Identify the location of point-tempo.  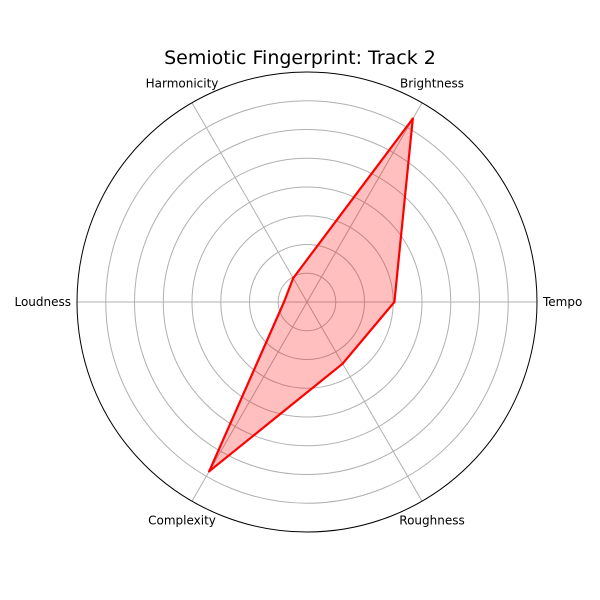
(394, 302).